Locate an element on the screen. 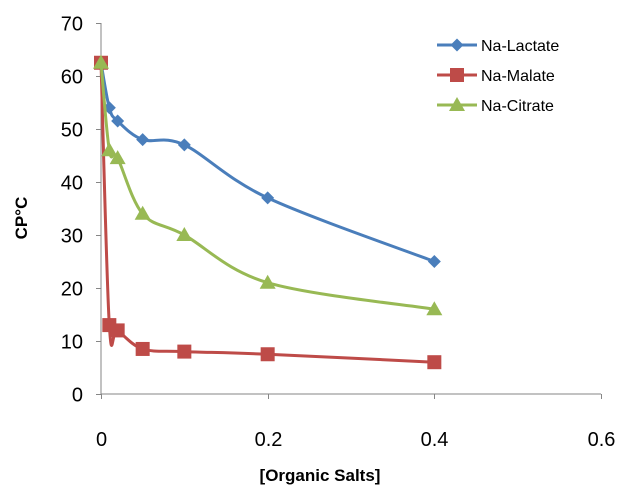  legend-item-na-lactate: Na-Lactate is located at coordinates (498, 46).